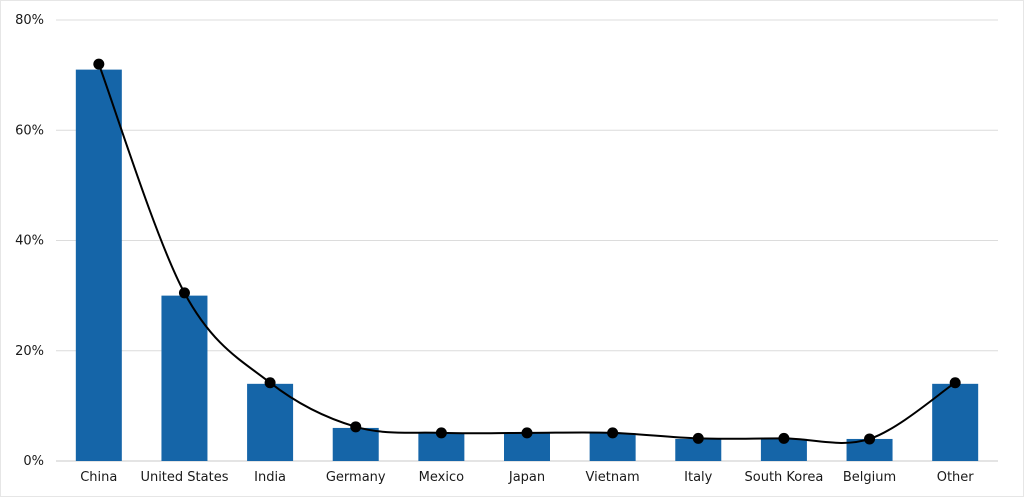 The image size is (1024, 497). What do you see at coordinates (784, 477) in the screenshot?
I see `x-tick-label: South Korea` at bounding box center [784, 477].